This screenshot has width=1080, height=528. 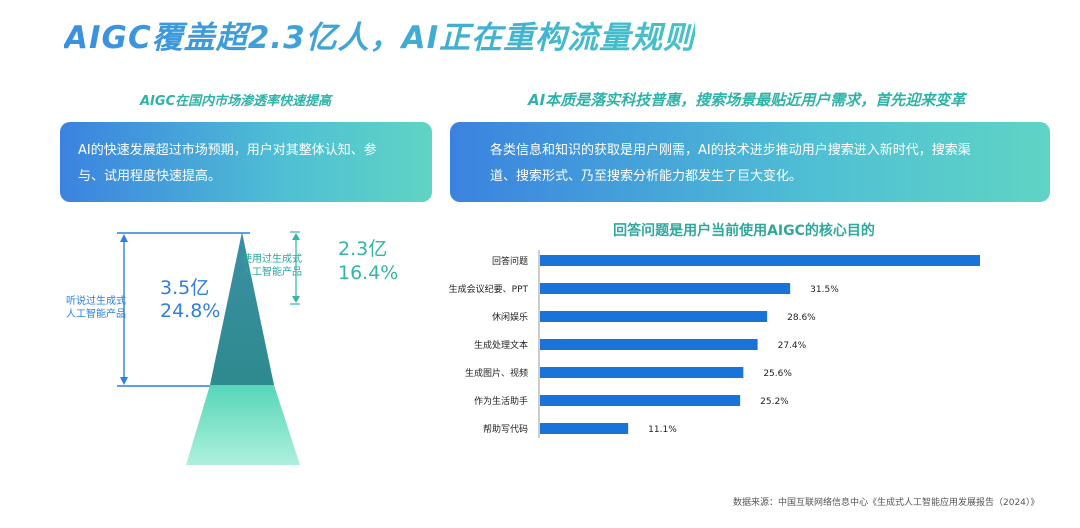 What do you see at coordinates (501, 345) in the screenshot?
I see `category-label: 生成处理文本` at bounding box center [501, 345].